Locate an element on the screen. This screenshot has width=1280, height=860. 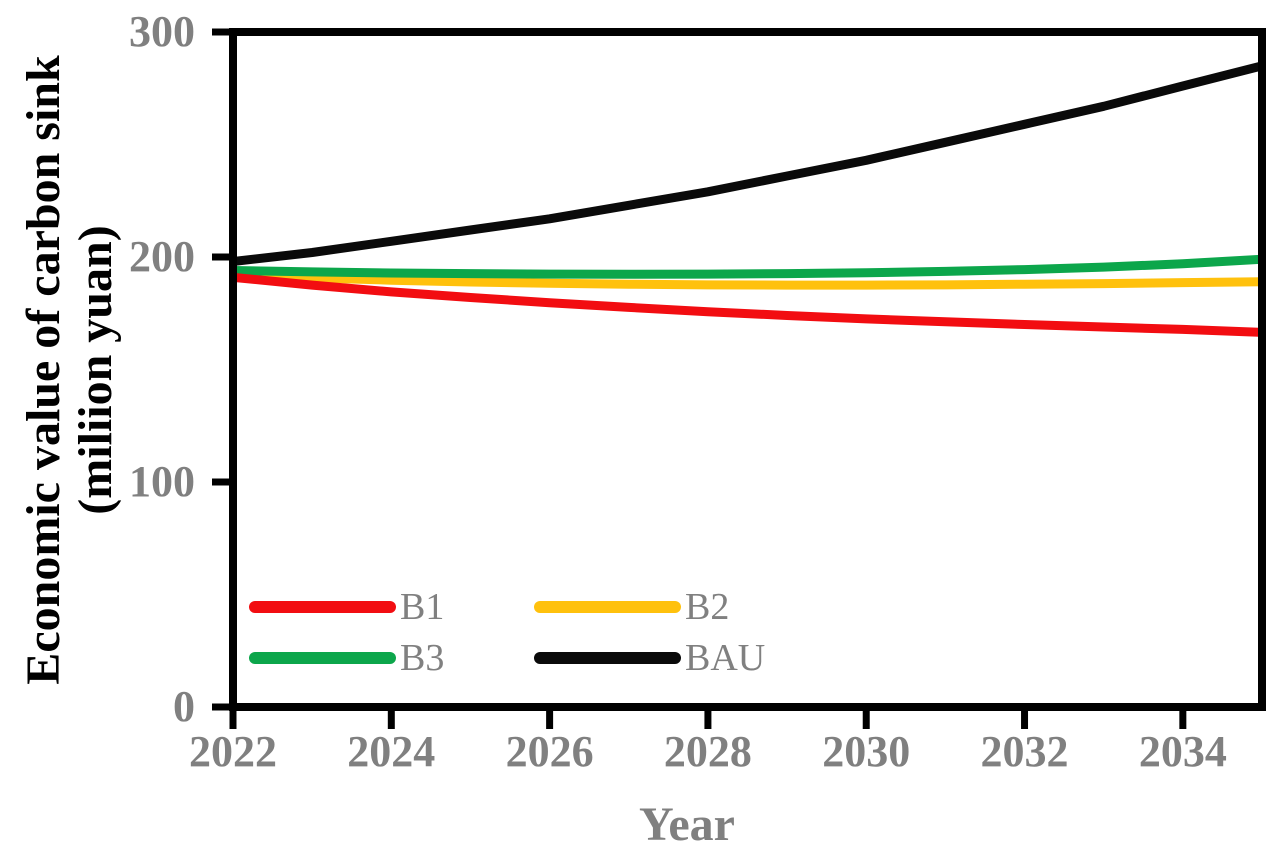
x-tick-label: 2022 is located at coordinates (233, 751).